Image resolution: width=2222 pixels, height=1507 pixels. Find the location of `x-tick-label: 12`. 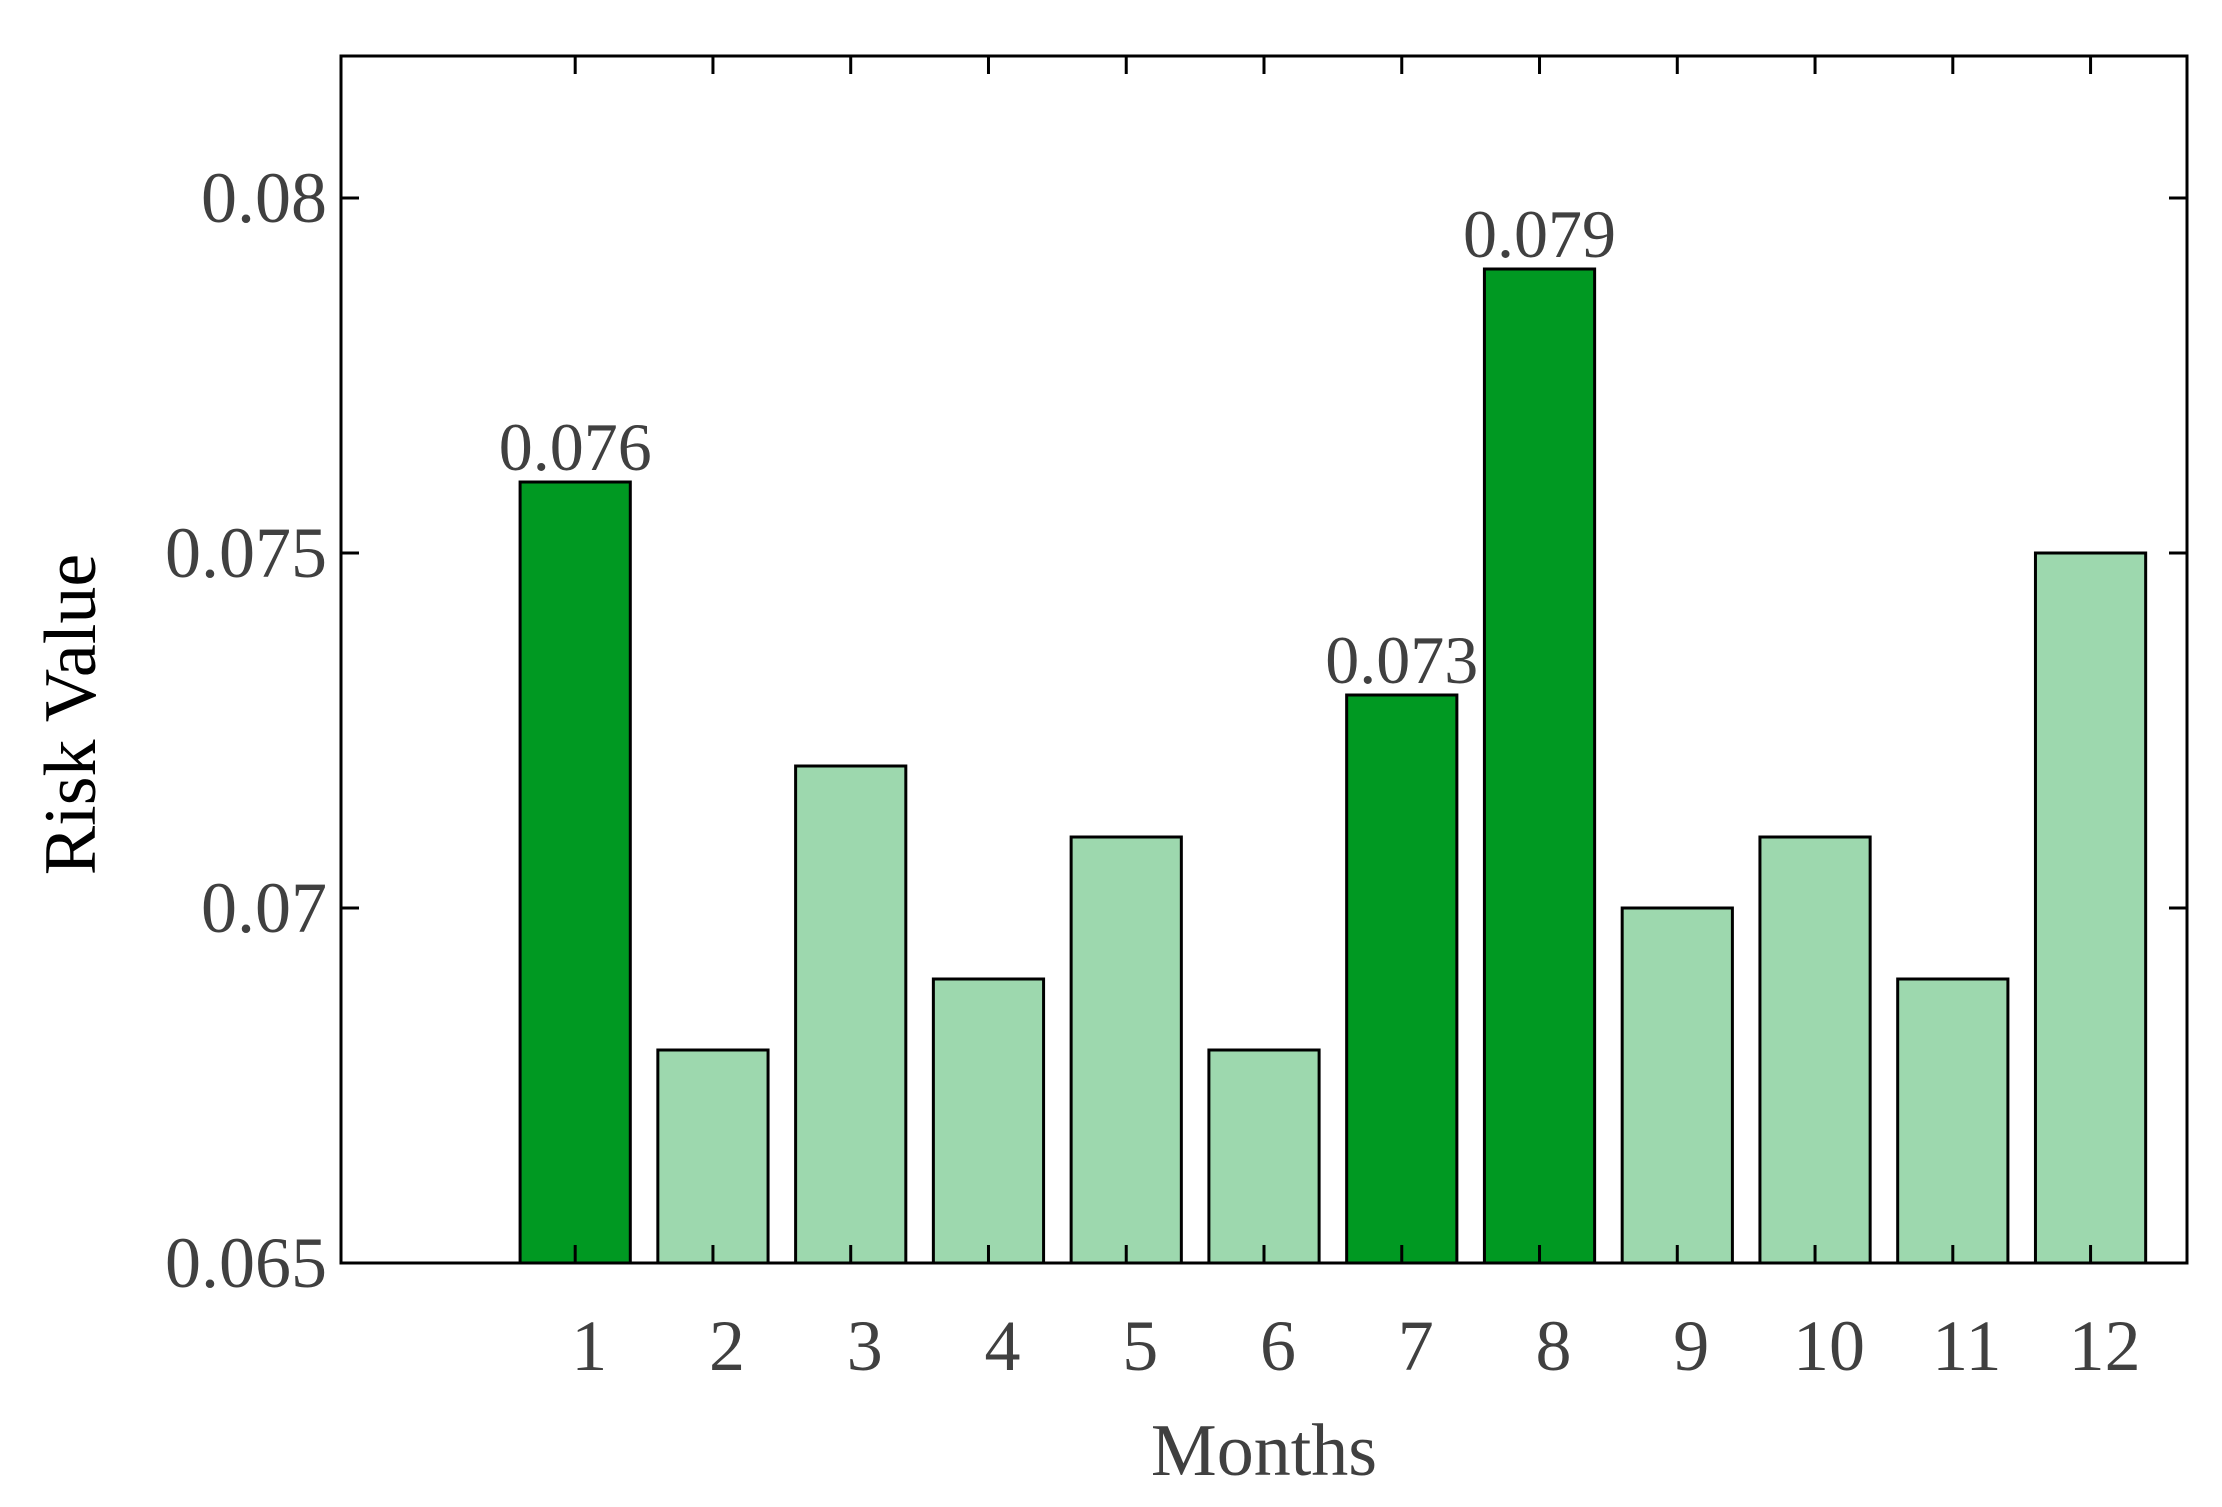

x-tick-label: 12 is located at coordinates (2105, 1346).